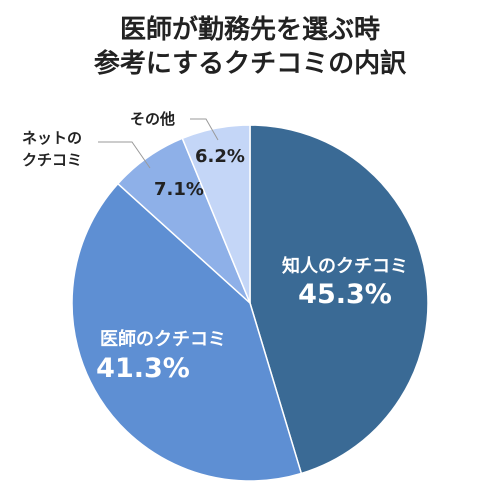  What do you see at coordinates (163, 339) in the screenshot?
I see `slice-label-2-line-1: 医師のクチコミ` at bounding box center [163, 339].